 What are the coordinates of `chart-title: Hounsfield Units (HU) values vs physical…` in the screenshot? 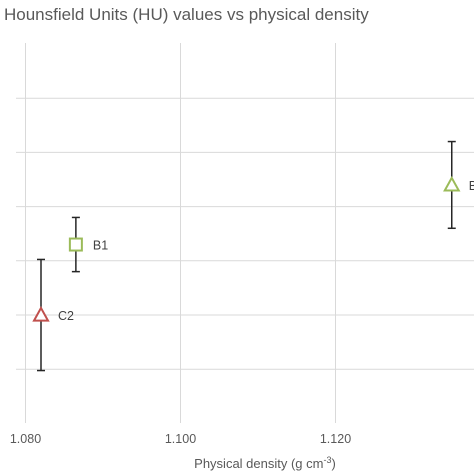 It's located at (186, 14).